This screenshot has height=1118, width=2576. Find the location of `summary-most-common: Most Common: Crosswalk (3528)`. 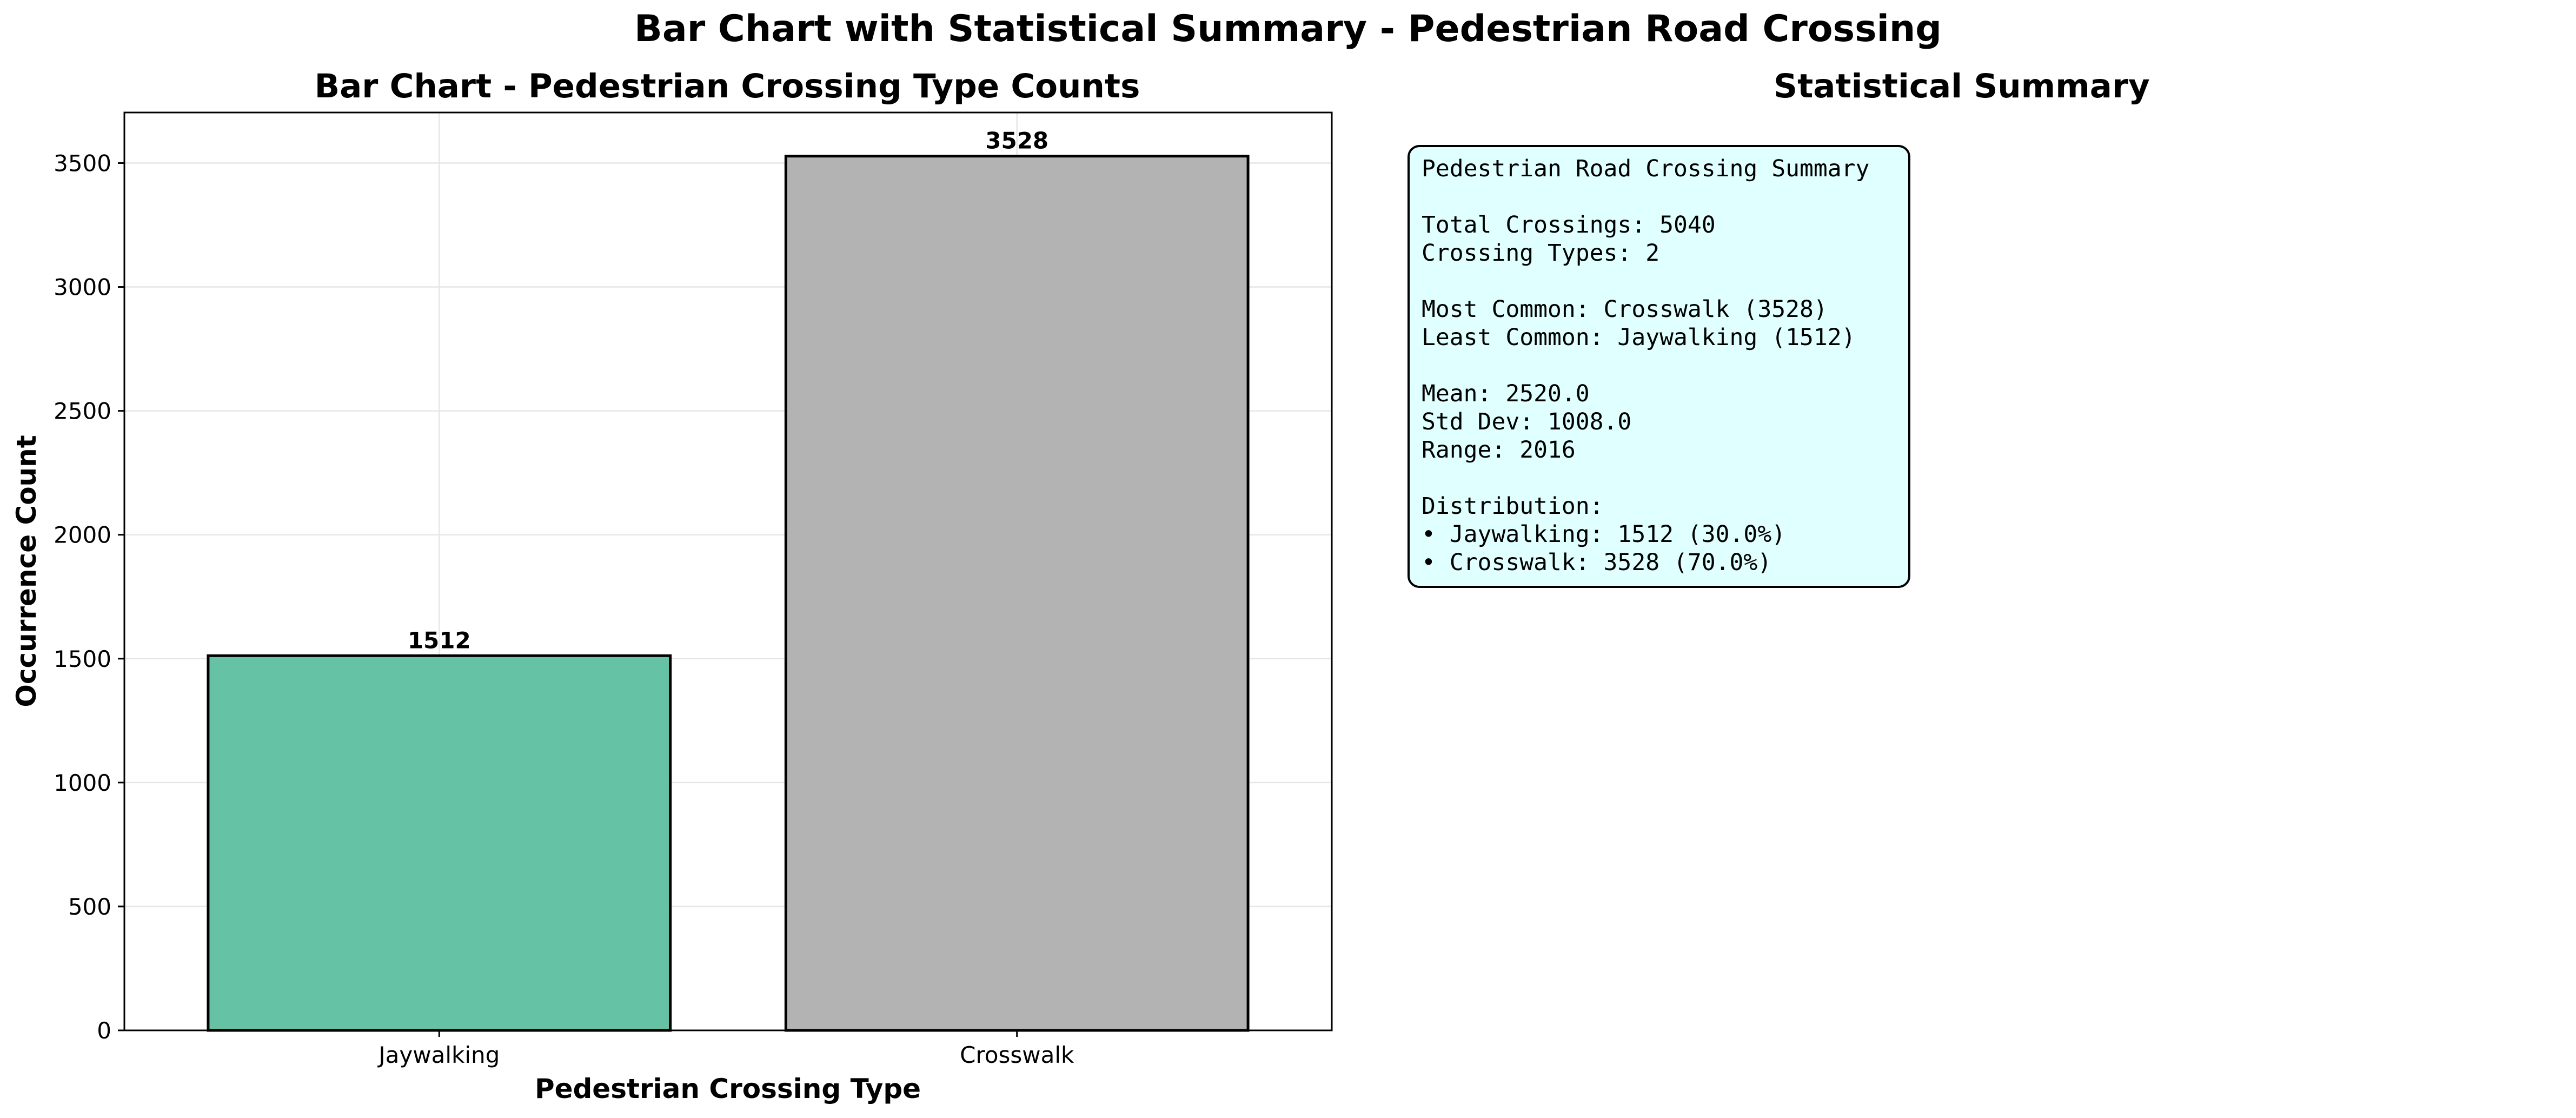

summary-most-common: Most Common: Crosswalk (3528) is located at coordinates (1625, 309).